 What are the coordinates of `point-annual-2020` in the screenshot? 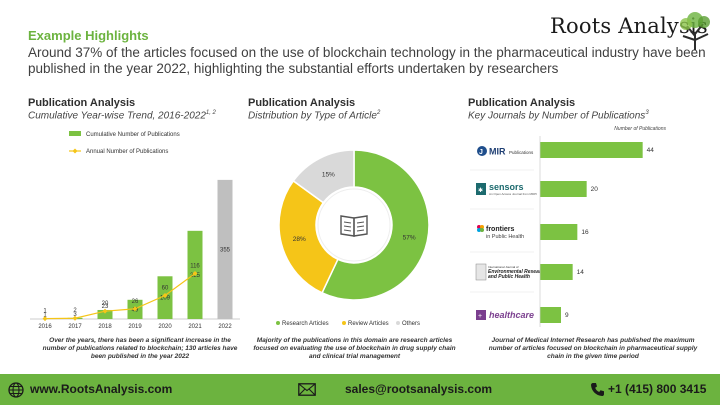 It's located at (165, 295).